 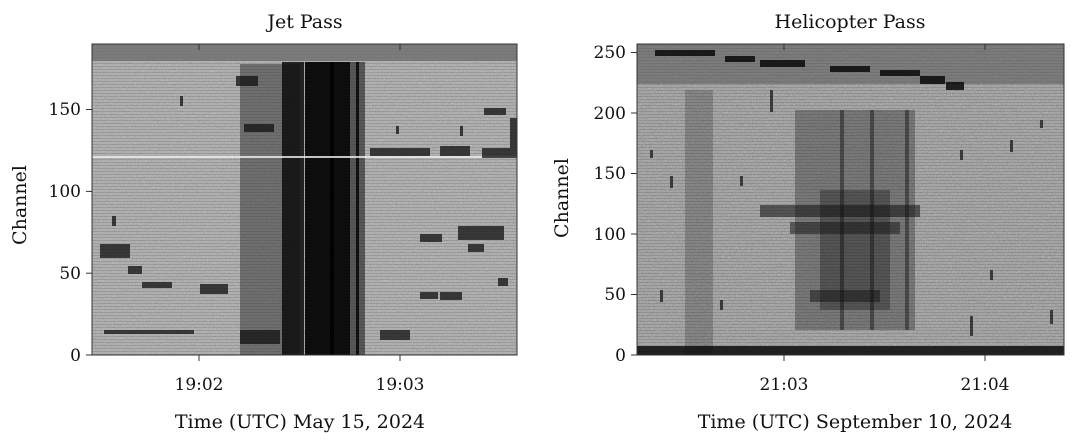 What do you see at coordinates (75, 356) in the screenshot?
I see `jet-ytick-0: 0` at bounding box center [75, 356].